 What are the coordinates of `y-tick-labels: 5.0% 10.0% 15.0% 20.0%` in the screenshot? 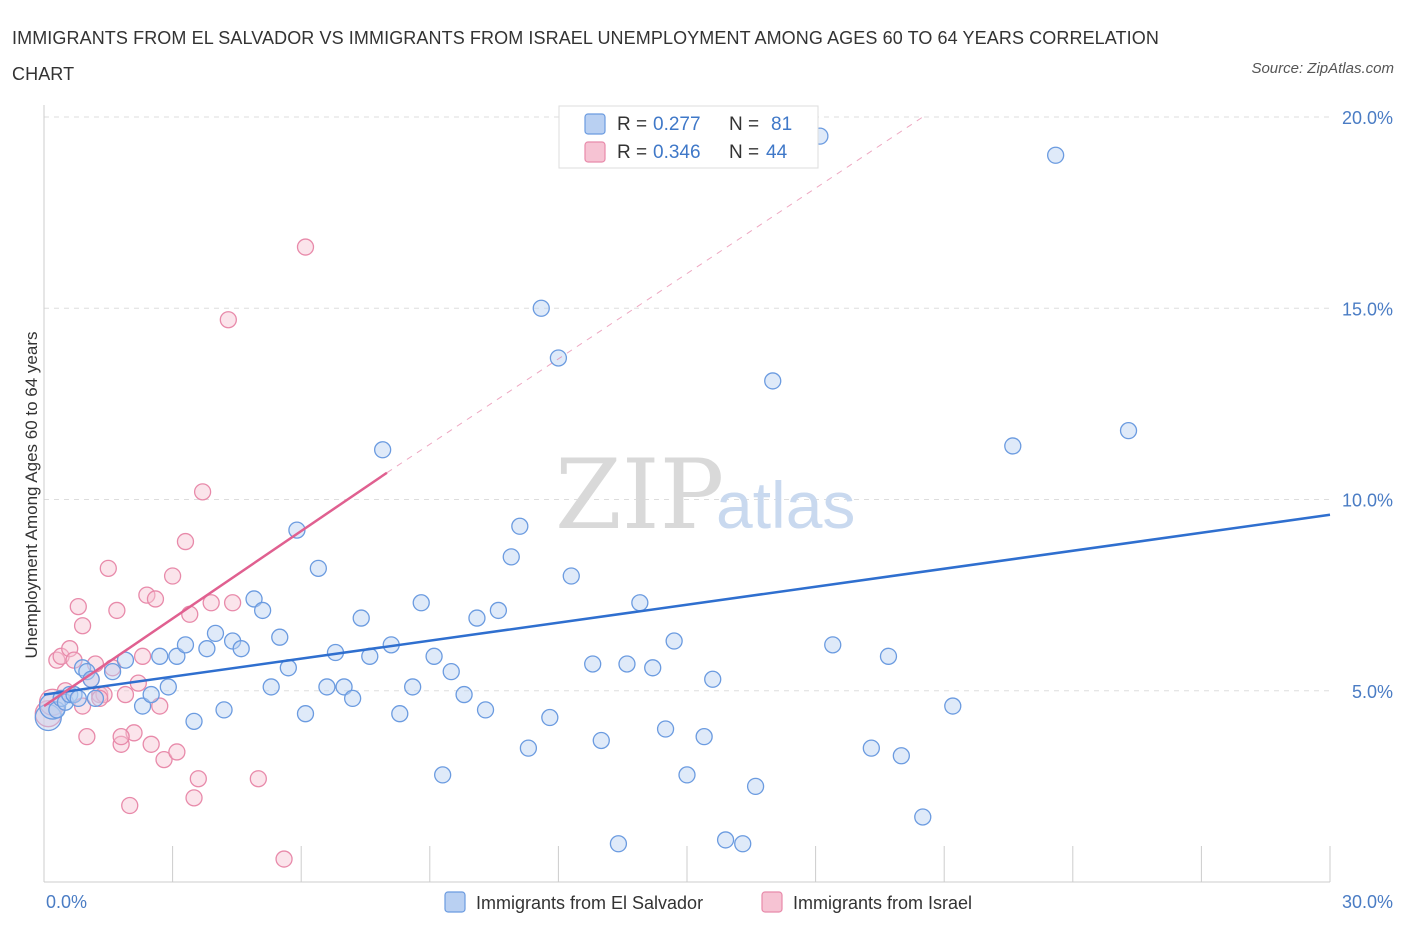 It's located at (1367, 405).